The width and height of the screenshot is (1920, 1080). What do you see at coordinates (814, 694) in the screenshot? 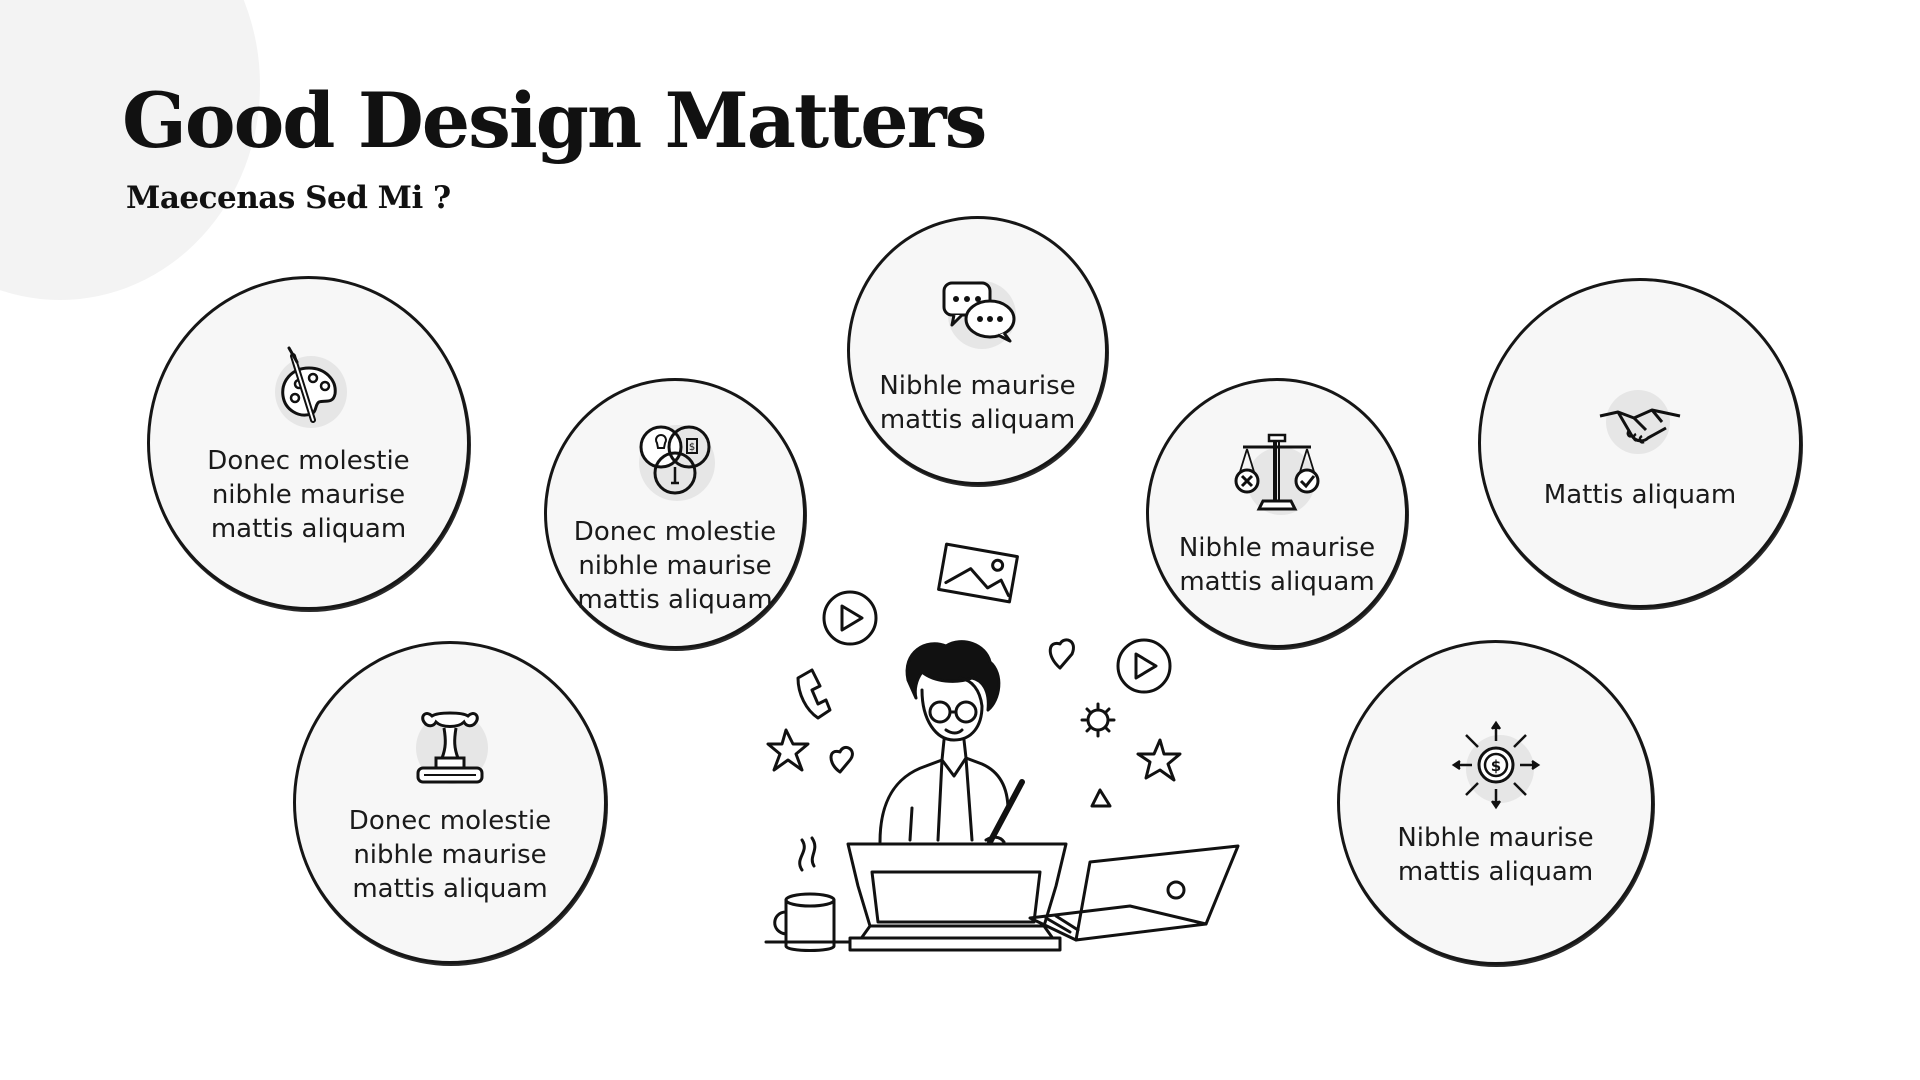
I see `phone-icon` at bounding box center [814, 694].